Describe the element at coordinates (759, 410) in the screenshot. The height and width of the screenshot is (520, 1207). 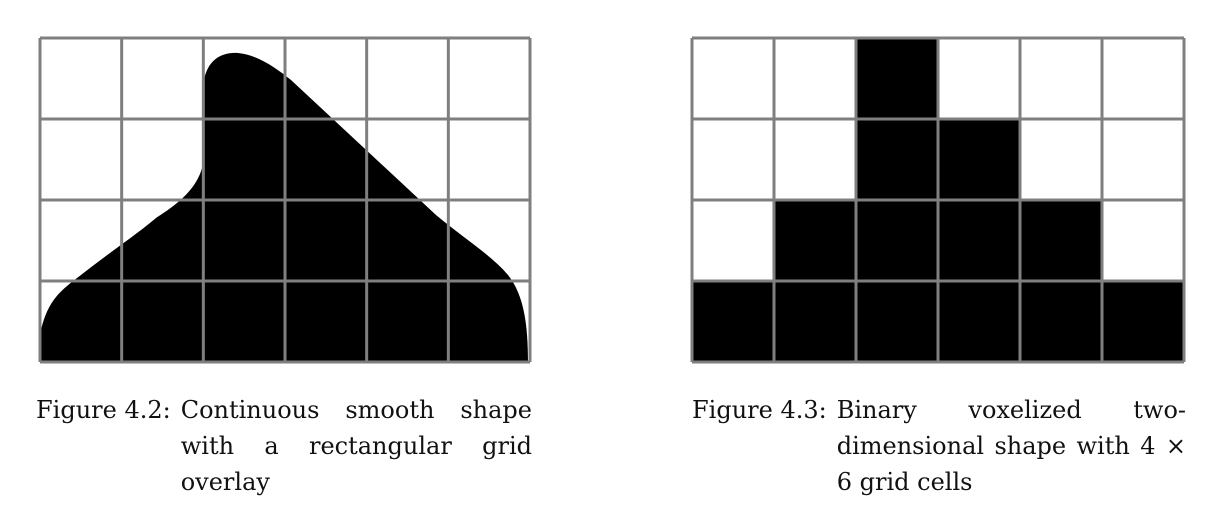
I see `figure-label: Figure 4.3:` at that location.